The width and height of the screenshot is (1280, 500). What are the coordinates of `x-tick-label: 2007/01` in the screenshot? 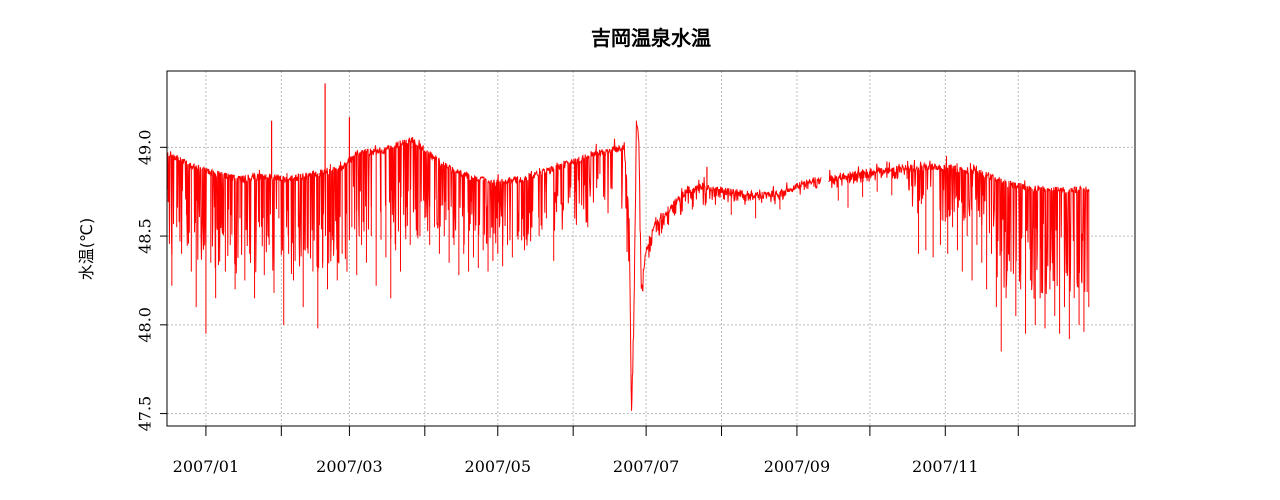 It's located at (206, 466).